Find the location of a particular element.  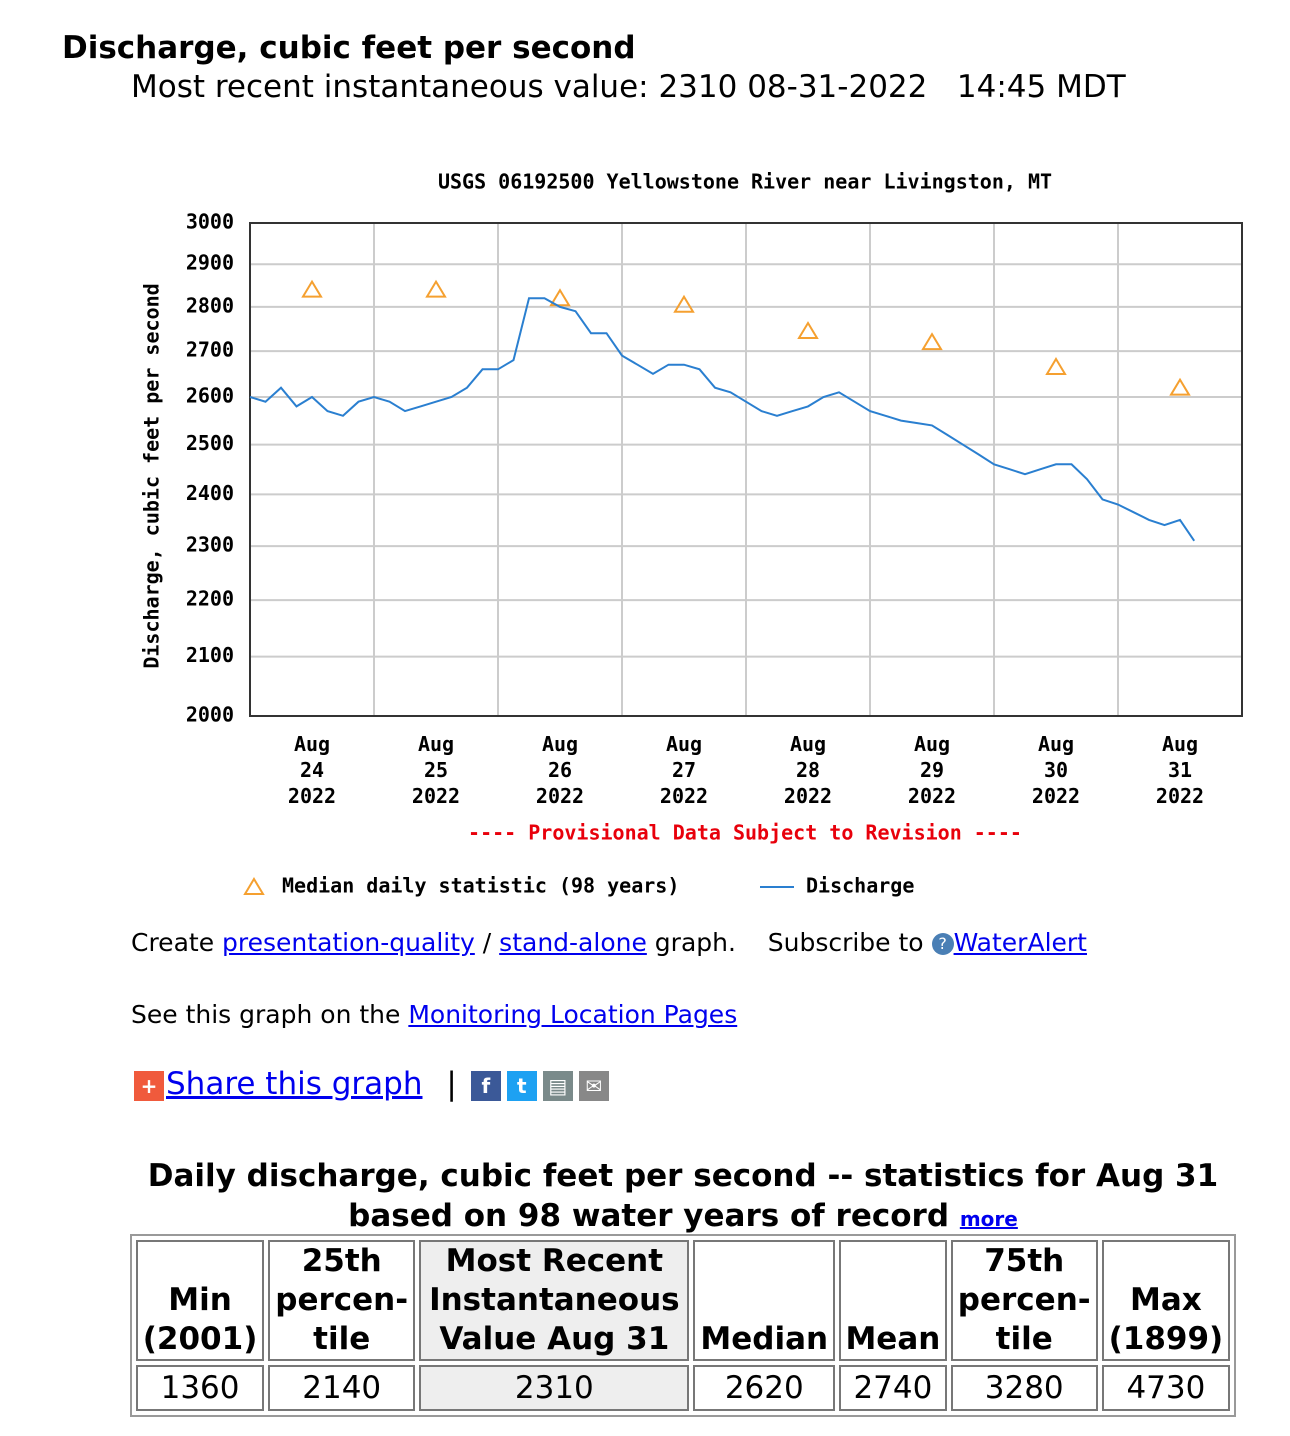

x-tick-label: Aug 30 2022 is located at coordinates (1056, 770).